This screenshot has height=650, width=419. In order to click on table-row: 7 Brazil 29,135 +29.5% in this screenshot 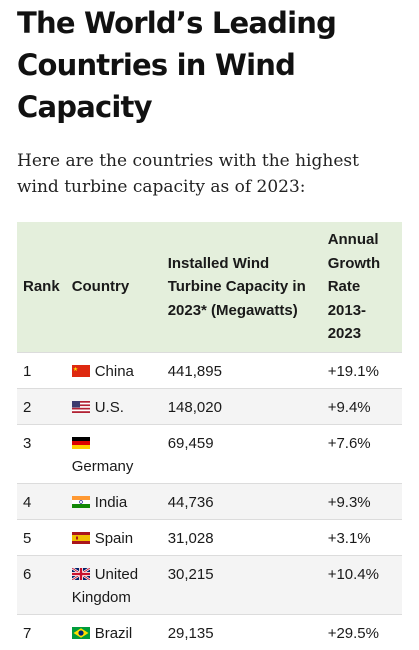, I will do `click(209, 631)`.